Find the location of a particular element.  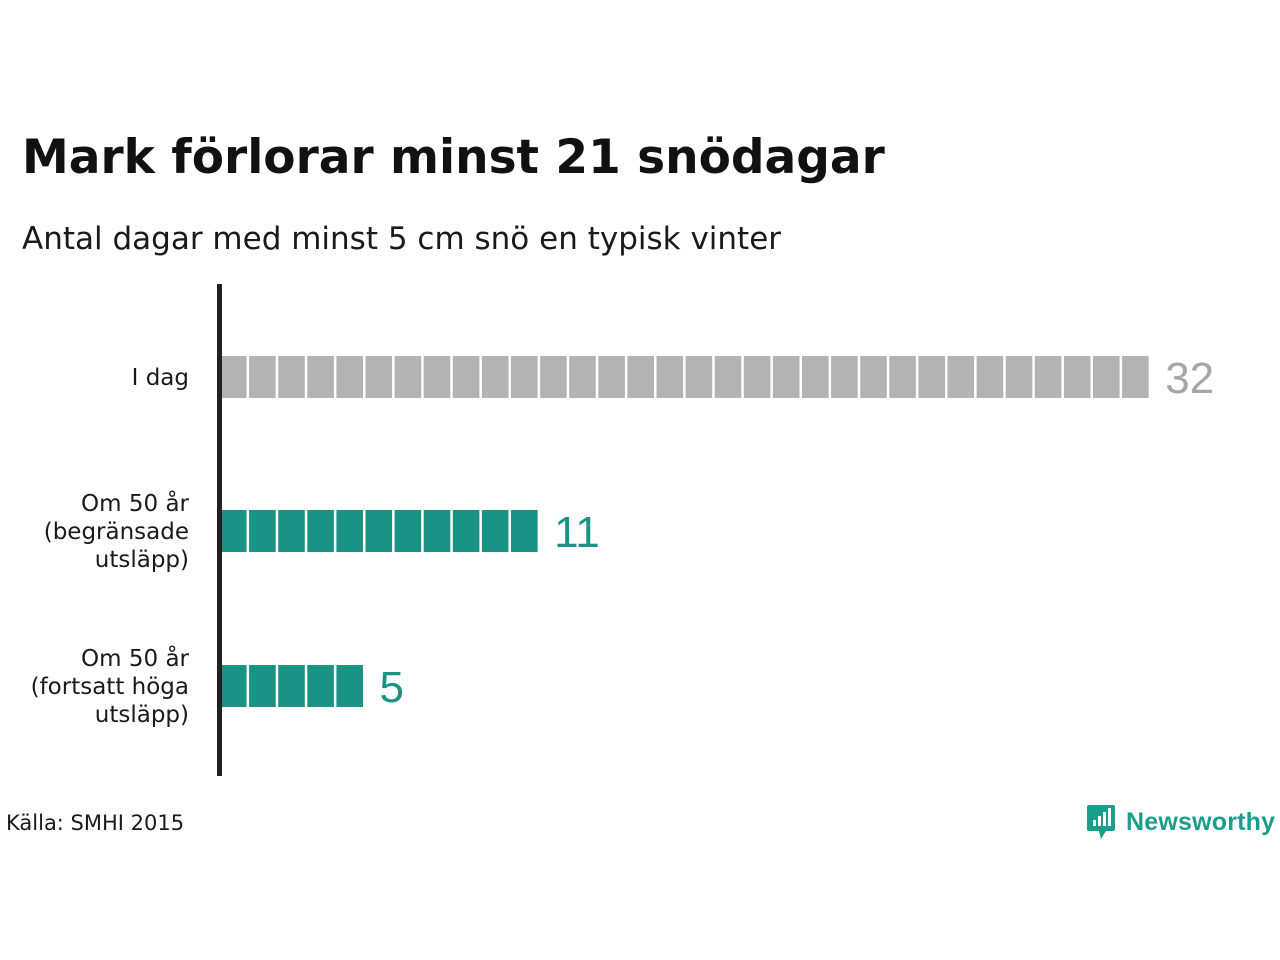

category-label: Om 50 år (begränsade utsläpp) is located at coordinates (117, 531).